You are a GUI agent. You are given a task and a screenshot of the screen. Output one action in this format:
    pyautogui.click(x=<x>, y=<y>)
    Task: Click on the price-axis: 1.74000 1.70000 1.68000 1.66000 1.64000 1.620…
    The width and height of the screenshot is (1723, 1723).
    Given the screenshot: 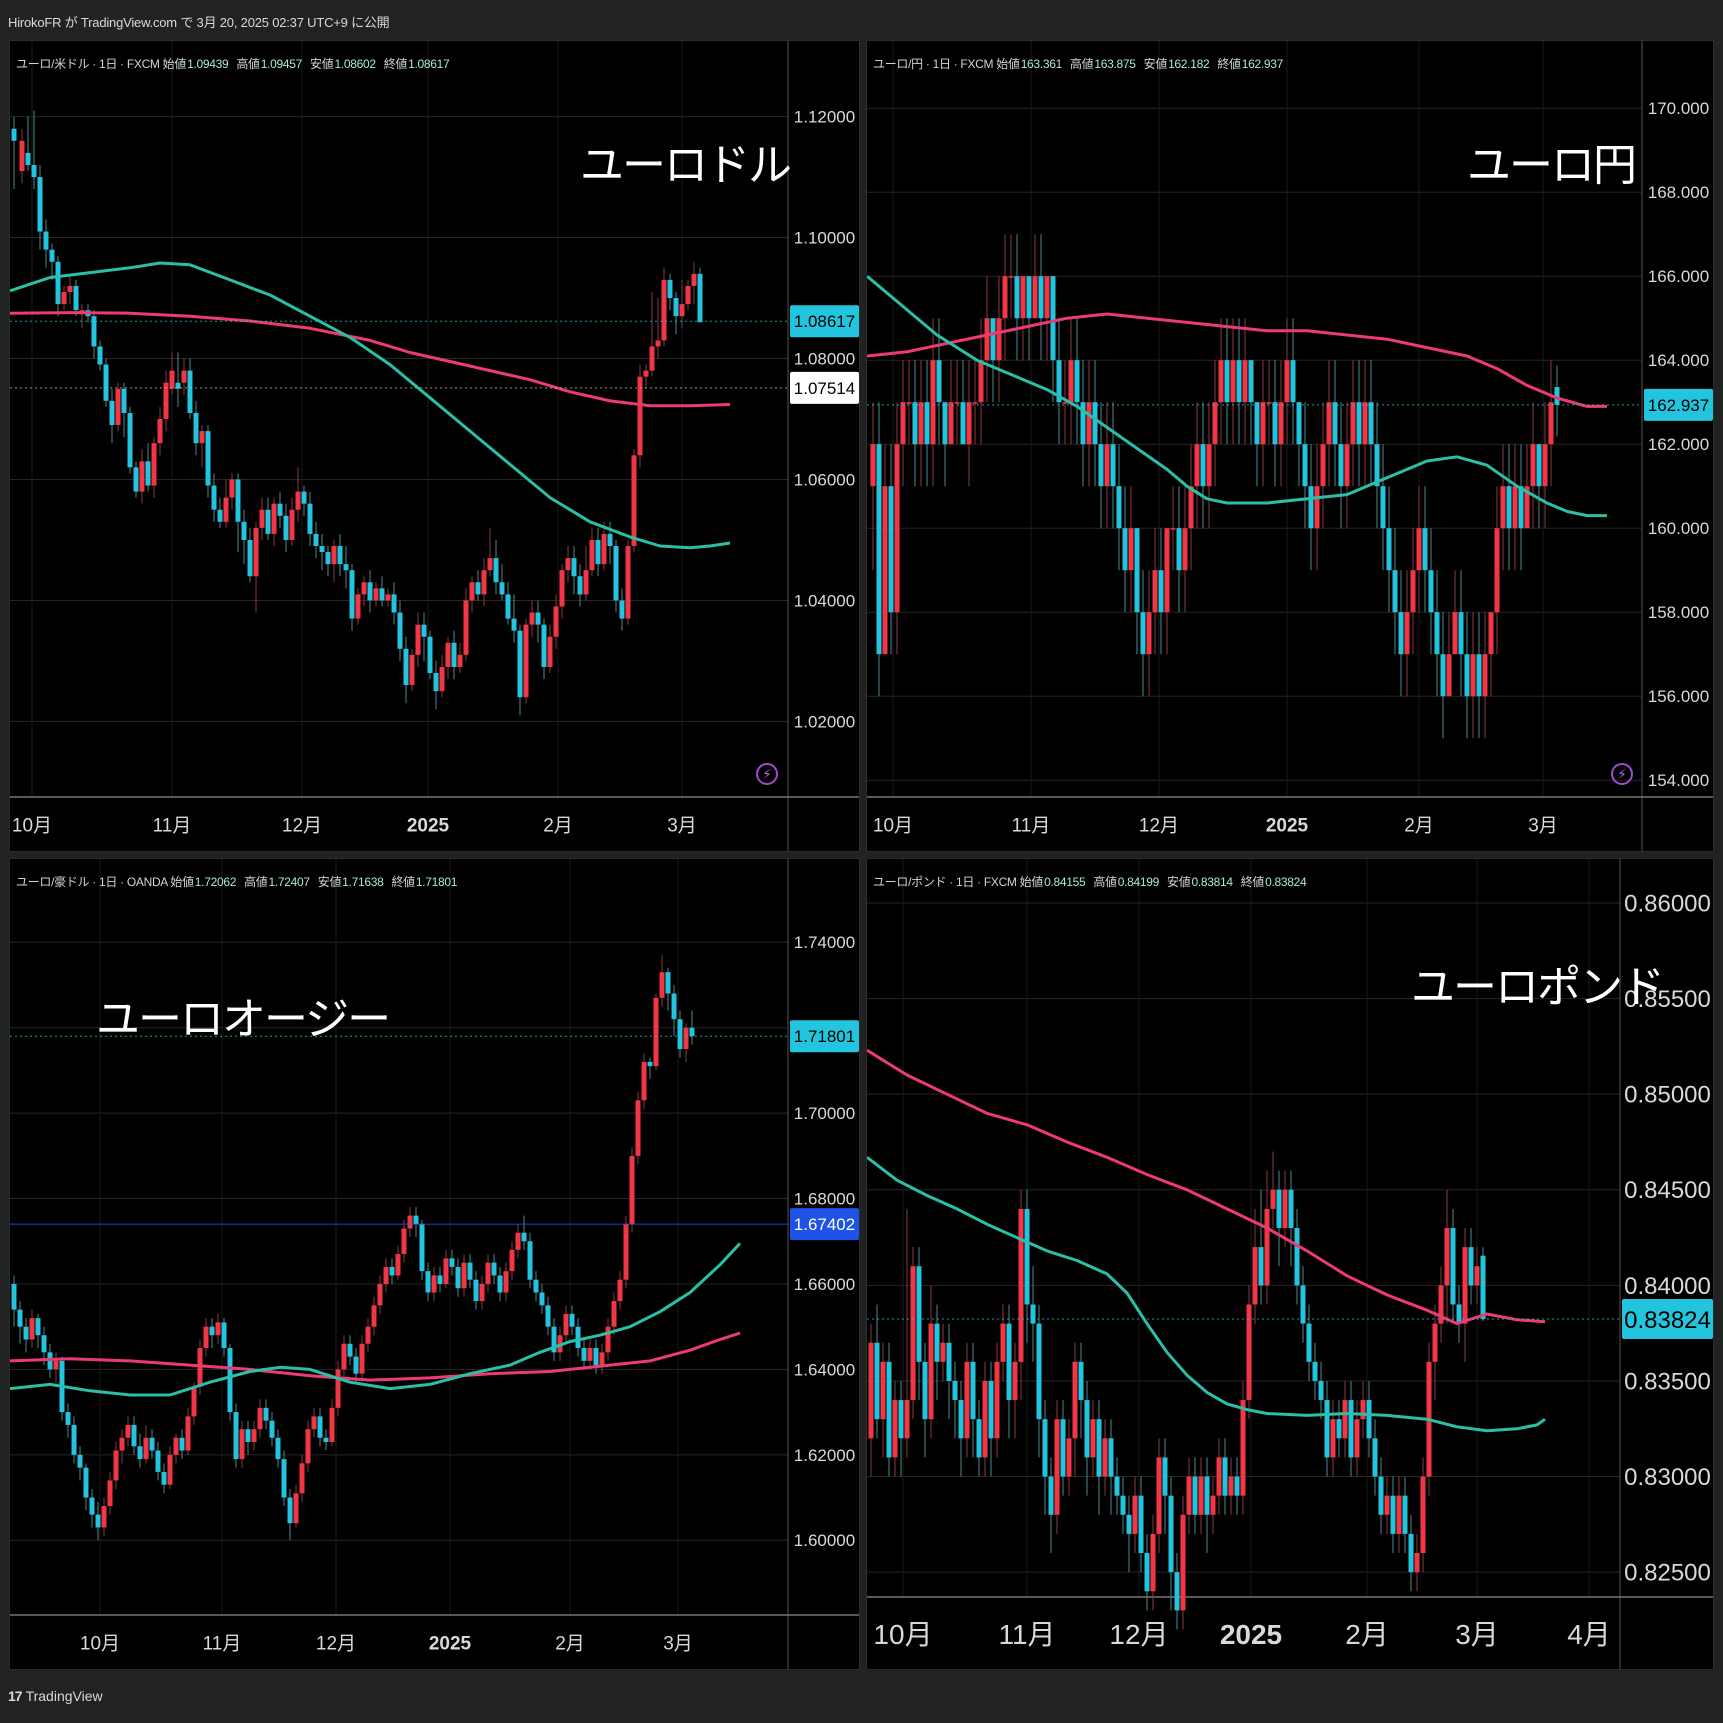 What is the action you would take?
    pyautogui.click(x=824, y=1241)
    